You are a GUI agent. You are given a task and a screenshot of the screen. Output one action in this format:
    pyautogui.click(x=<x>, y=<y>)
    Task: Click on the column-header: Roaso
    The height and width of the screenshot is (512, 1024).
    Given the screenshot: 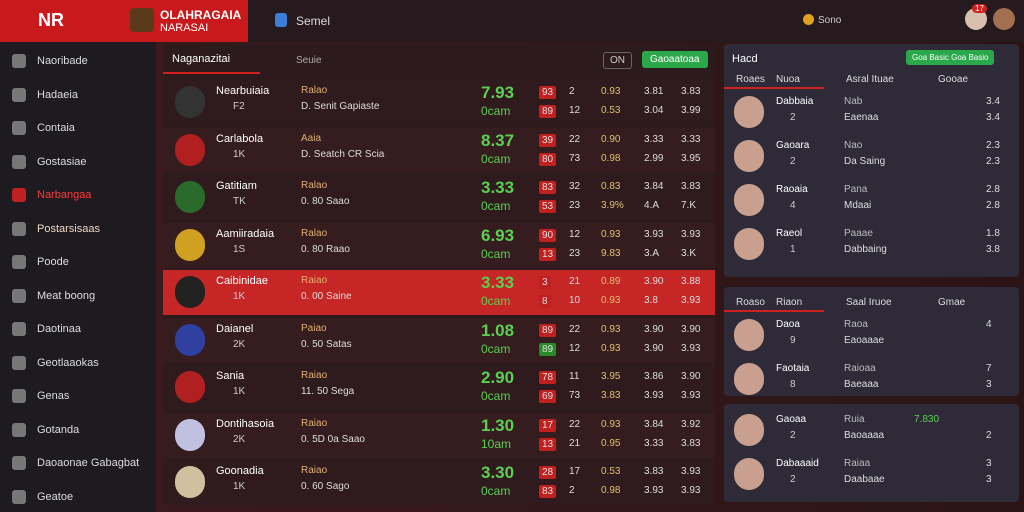 What is the action you would take?
    pyautogui.click(x=750, y=302)
    